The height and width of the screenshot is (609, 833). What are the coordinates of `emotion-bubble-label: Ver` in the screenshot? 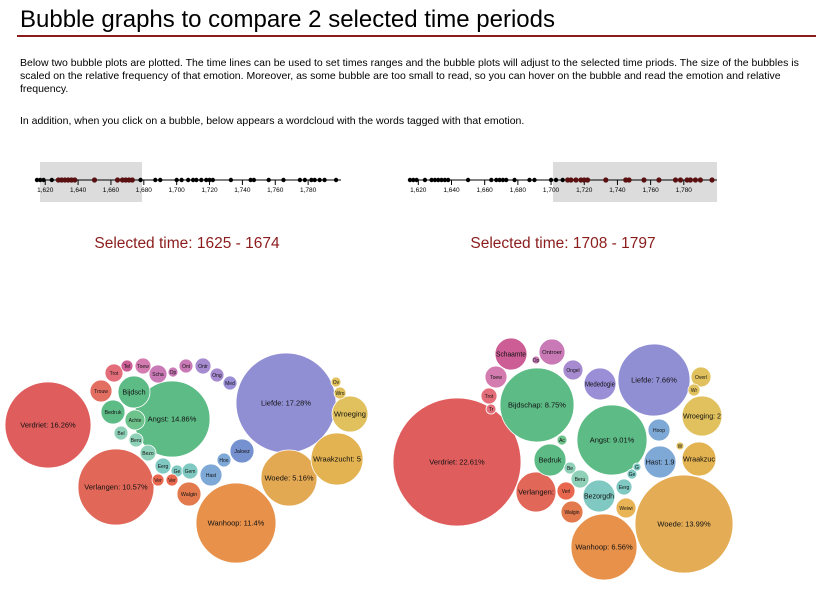 It's located at (158, 481).